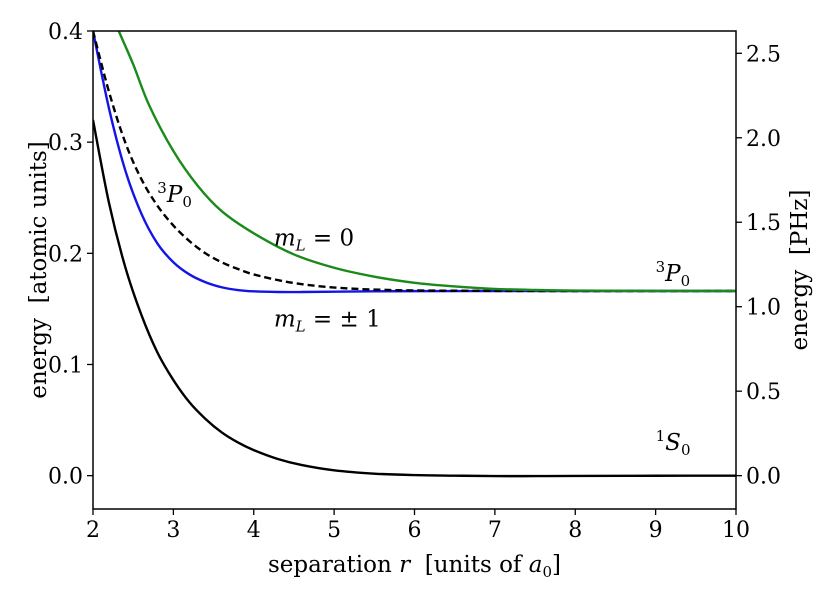  Describe the element at coordinates (314, 240) in the screenshot. I see `annotation-ml0: mL = 0` at that location.